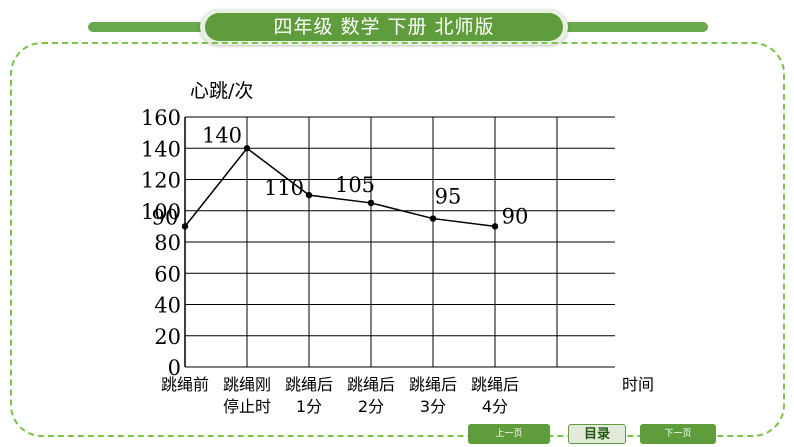 This screenshot has width=794, height=447. I want to click on x-tick-label: 停止时, so click(247, 406).